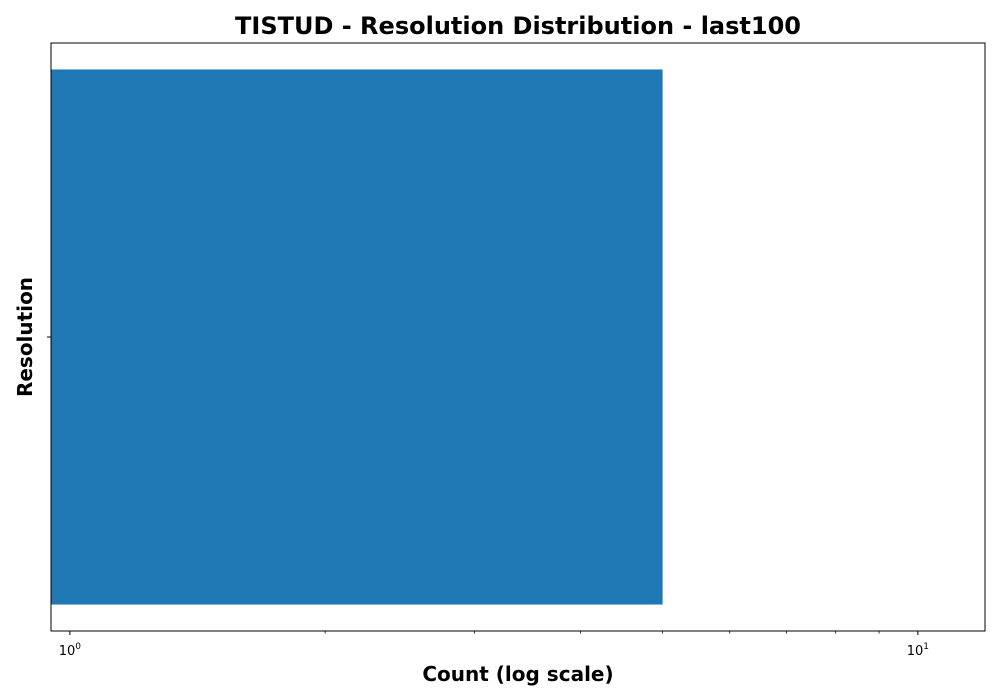 The image size is (1000, 700). I want to click on x-axis: 100 10¹, so click(494, 645).